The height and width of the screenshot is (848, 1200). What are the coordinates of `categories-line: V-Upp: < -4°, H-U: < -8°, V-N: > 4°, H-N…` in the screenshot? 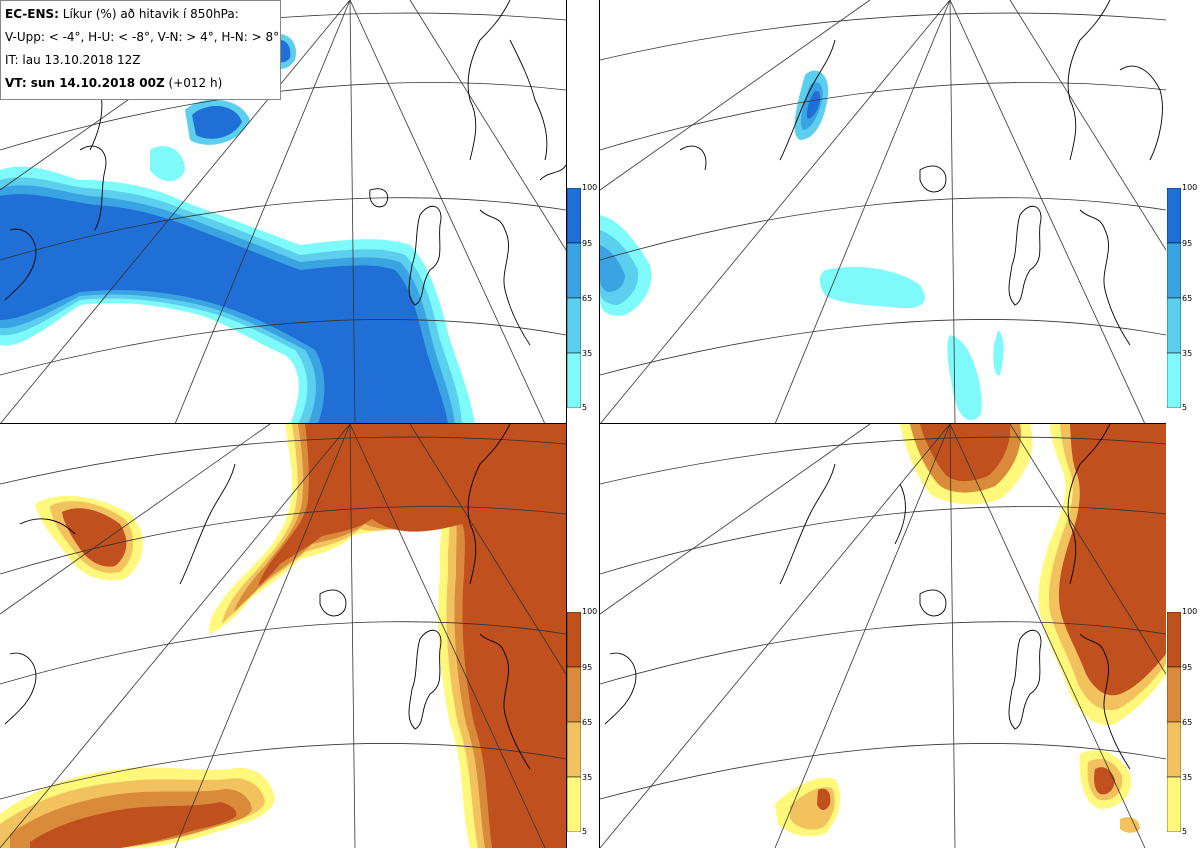 It's located at (142, 37).